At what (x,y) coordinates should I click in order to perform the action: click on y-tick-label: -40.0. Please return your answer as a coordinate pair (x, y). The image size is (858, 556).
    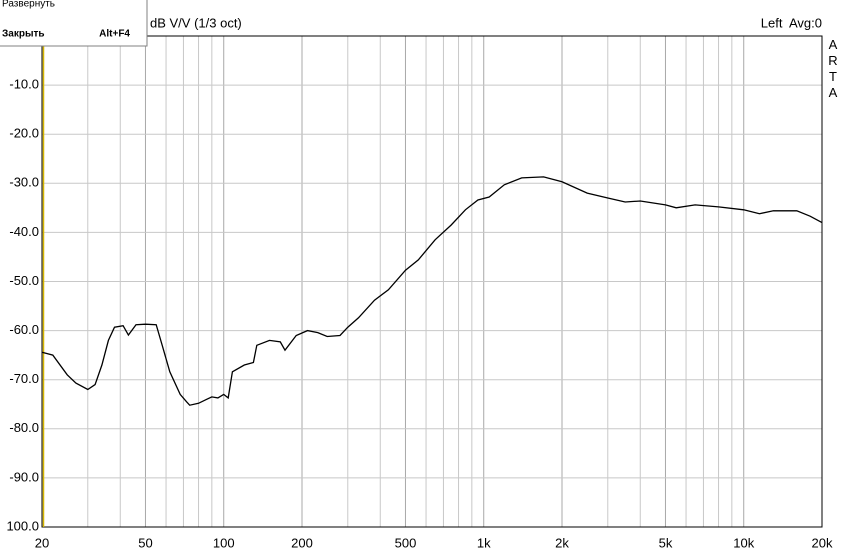
    Looking at the image, I should click on (24, 231).